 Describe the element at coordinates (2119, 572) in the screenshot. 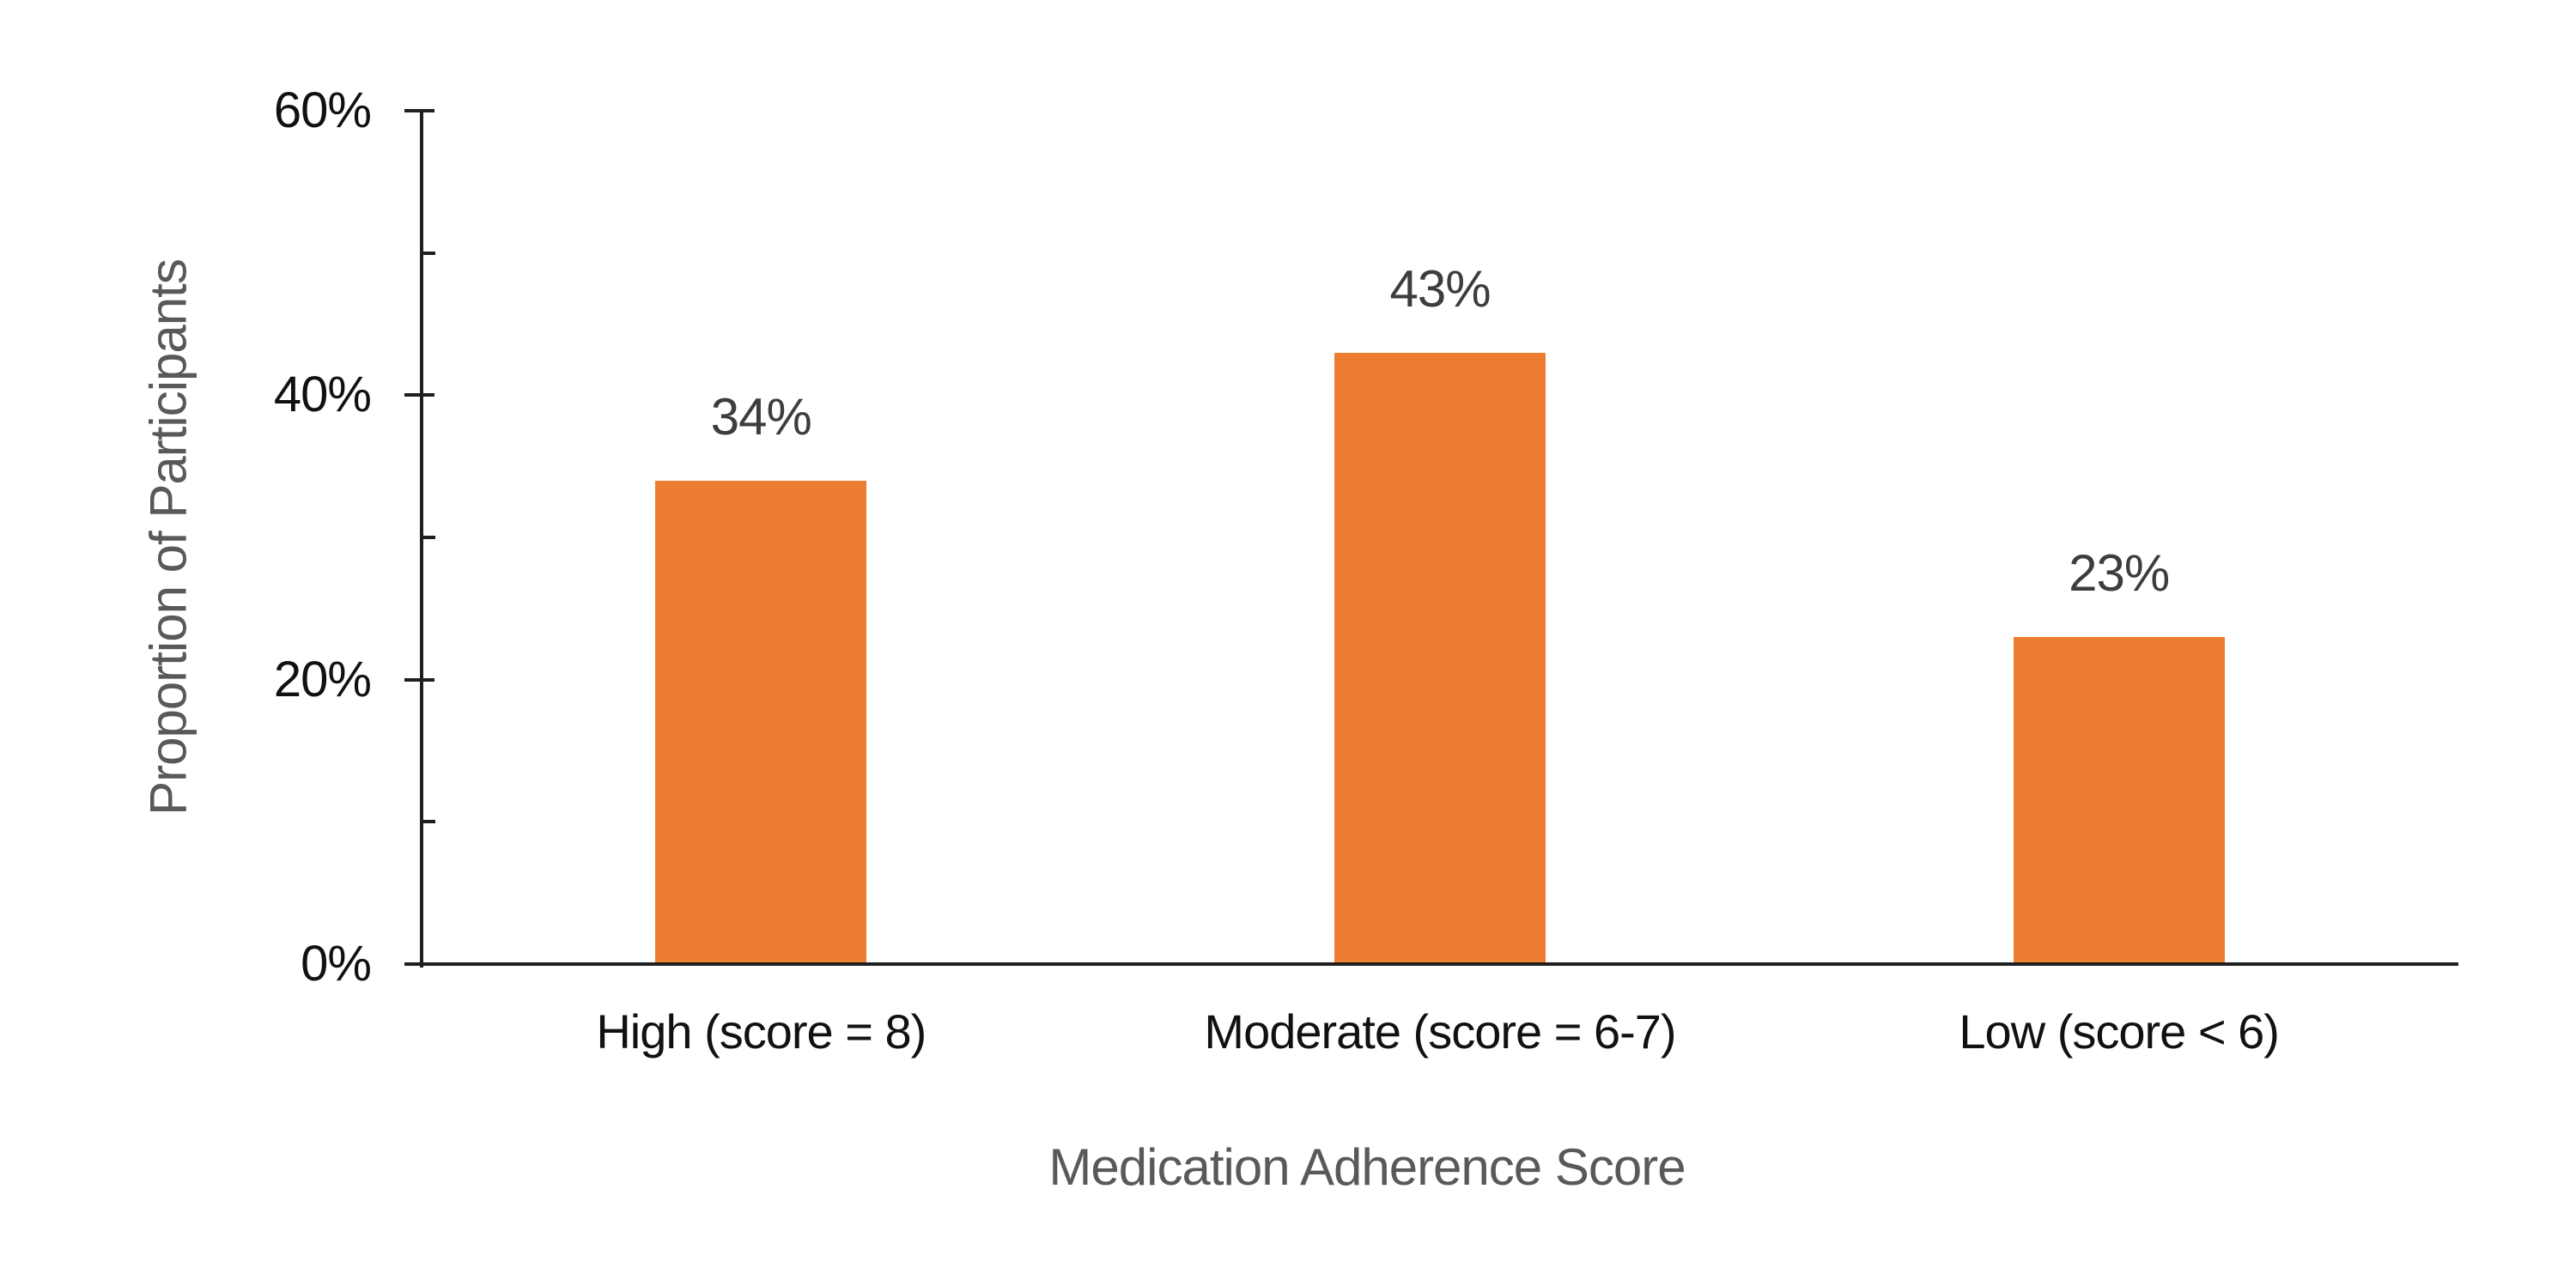

I see `bar-value-label: 23%` at that location.